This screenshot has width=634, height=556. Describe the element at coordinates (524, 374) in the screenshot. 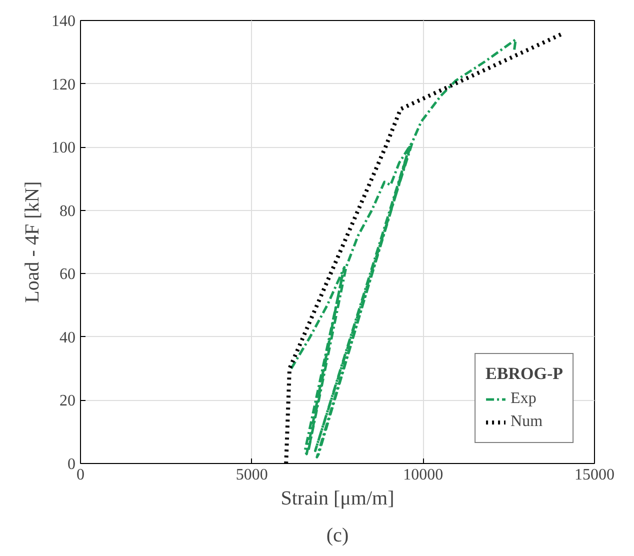

I see `legend-title: EBROG-P` at that location.